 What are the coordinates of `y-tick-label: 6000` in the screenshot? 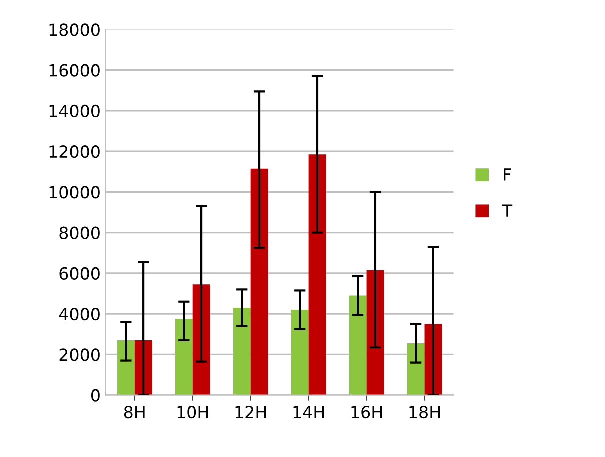 It's located at (80, 273).